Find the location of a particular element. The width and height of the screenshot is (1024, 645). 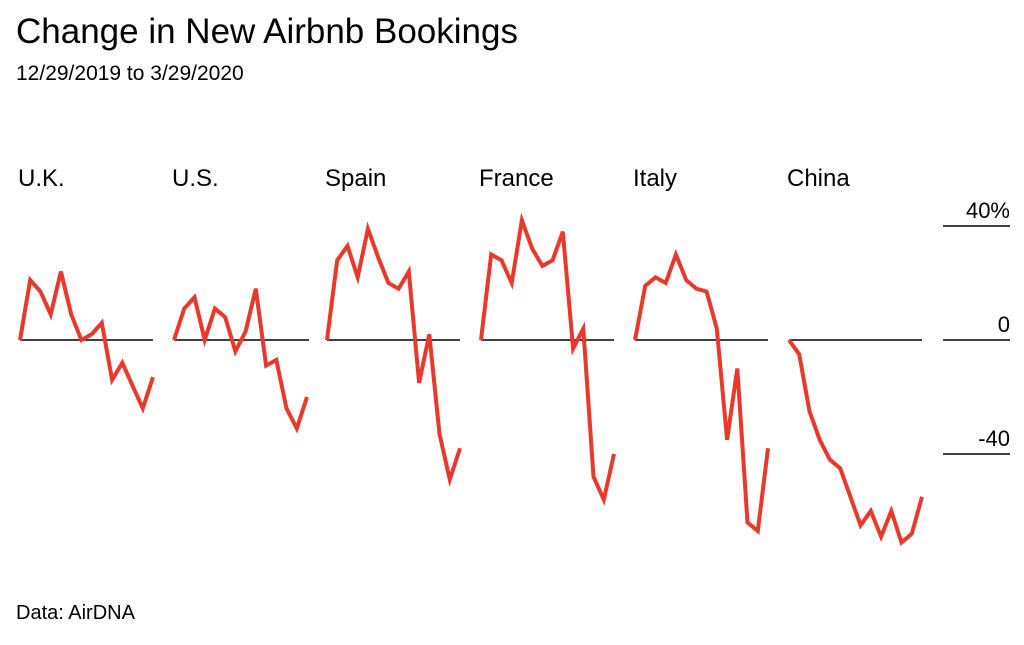

y-tick-label: -40 is located at coordinates (994, 438).